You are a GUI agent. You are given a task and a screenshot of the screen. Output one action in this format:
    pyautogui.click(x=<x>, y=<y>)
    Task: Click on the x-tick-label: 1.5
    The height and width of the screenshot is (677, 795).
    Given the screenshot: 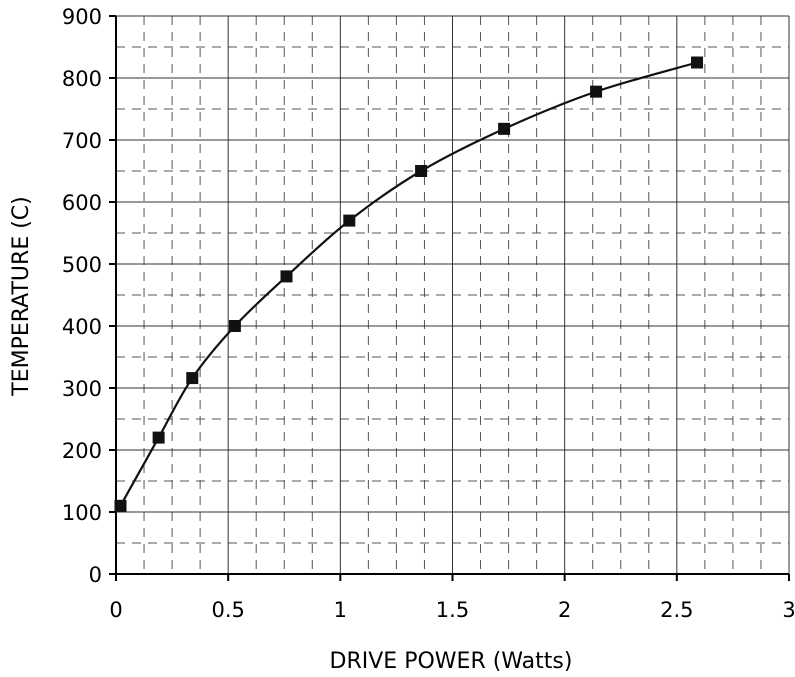 What is the action you would take?
    pyautogui.click(x=452, y=610)
    